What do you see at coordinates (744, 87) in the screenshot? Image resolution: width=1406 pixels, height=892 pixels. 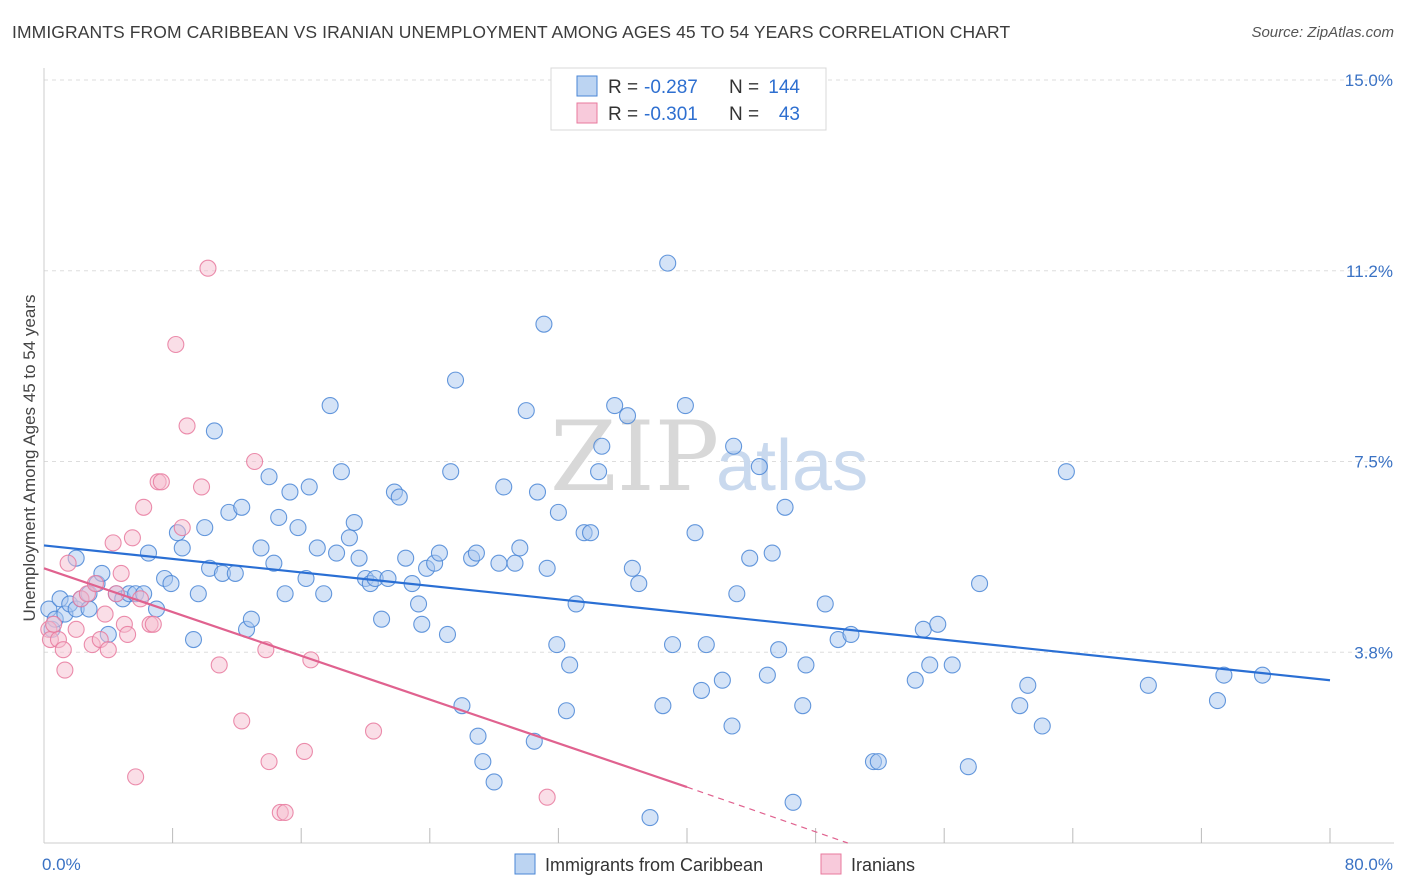 I see `legend-n-label-1: N =` at bounding box center [744, 87].